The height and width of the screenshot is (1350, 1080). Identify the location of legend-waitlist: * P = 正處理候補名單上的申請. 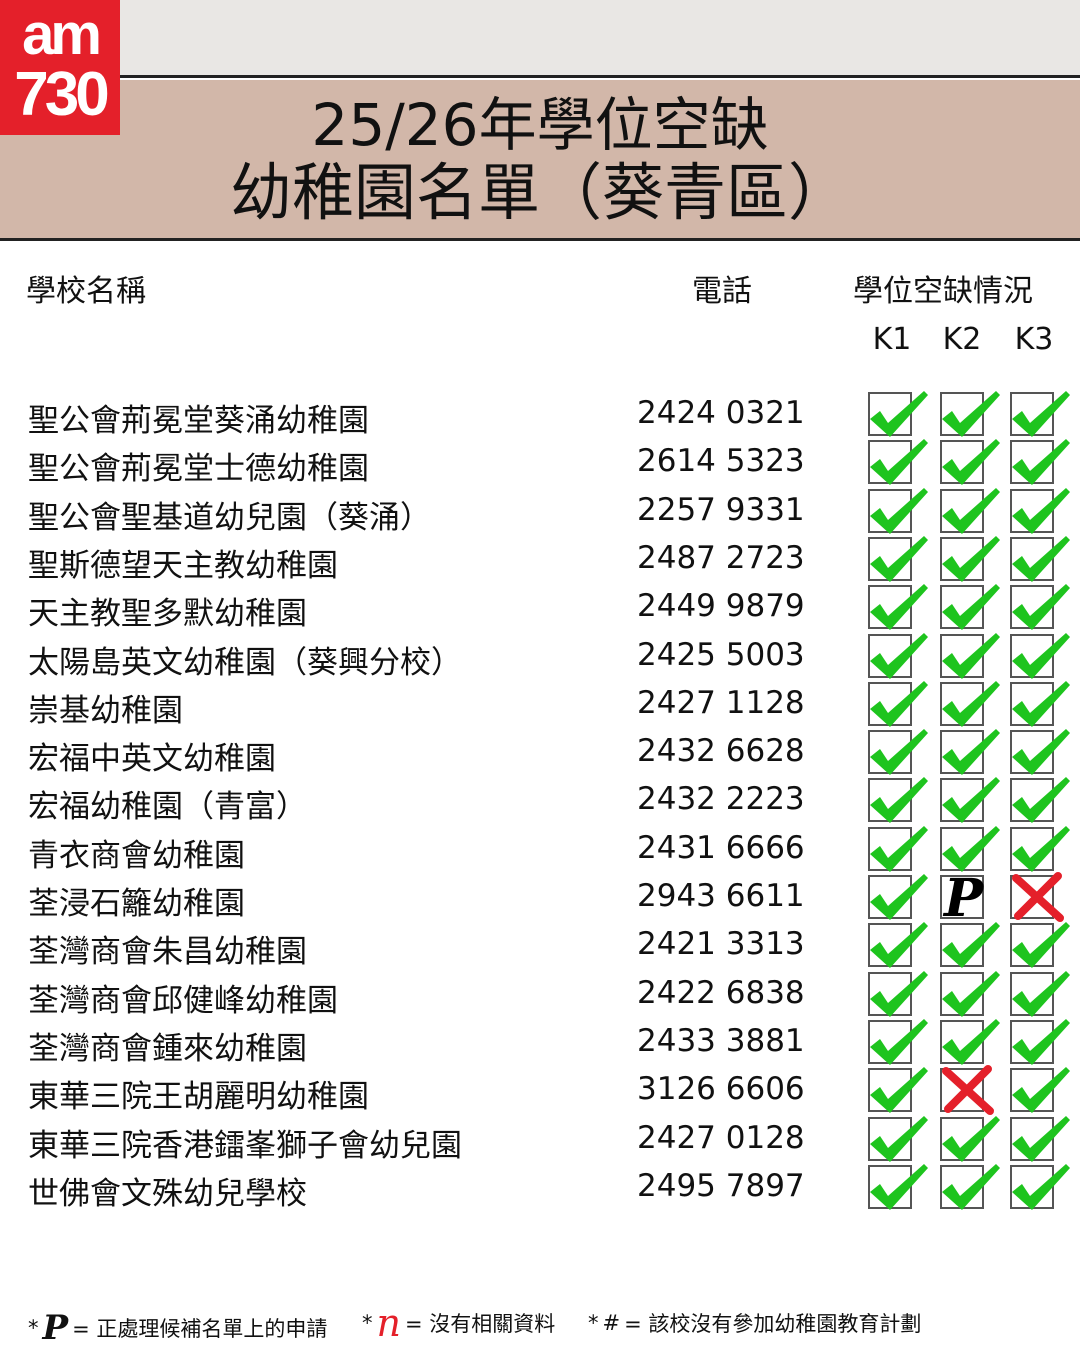
(177, 1328).